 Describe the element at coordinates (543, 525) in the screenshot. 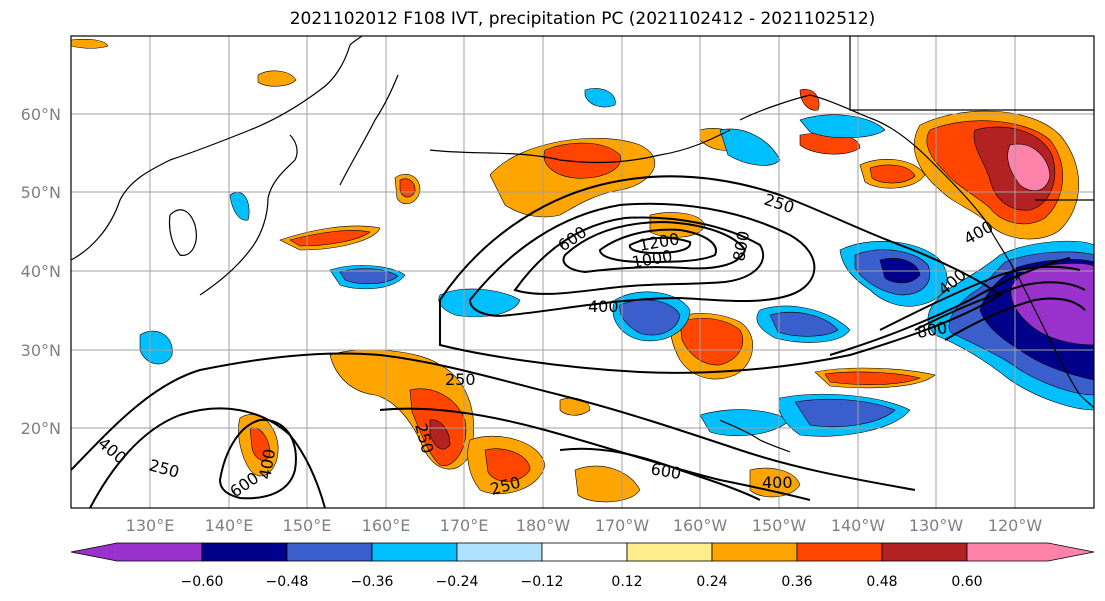

I see `lon-label: 180°W` at that location.